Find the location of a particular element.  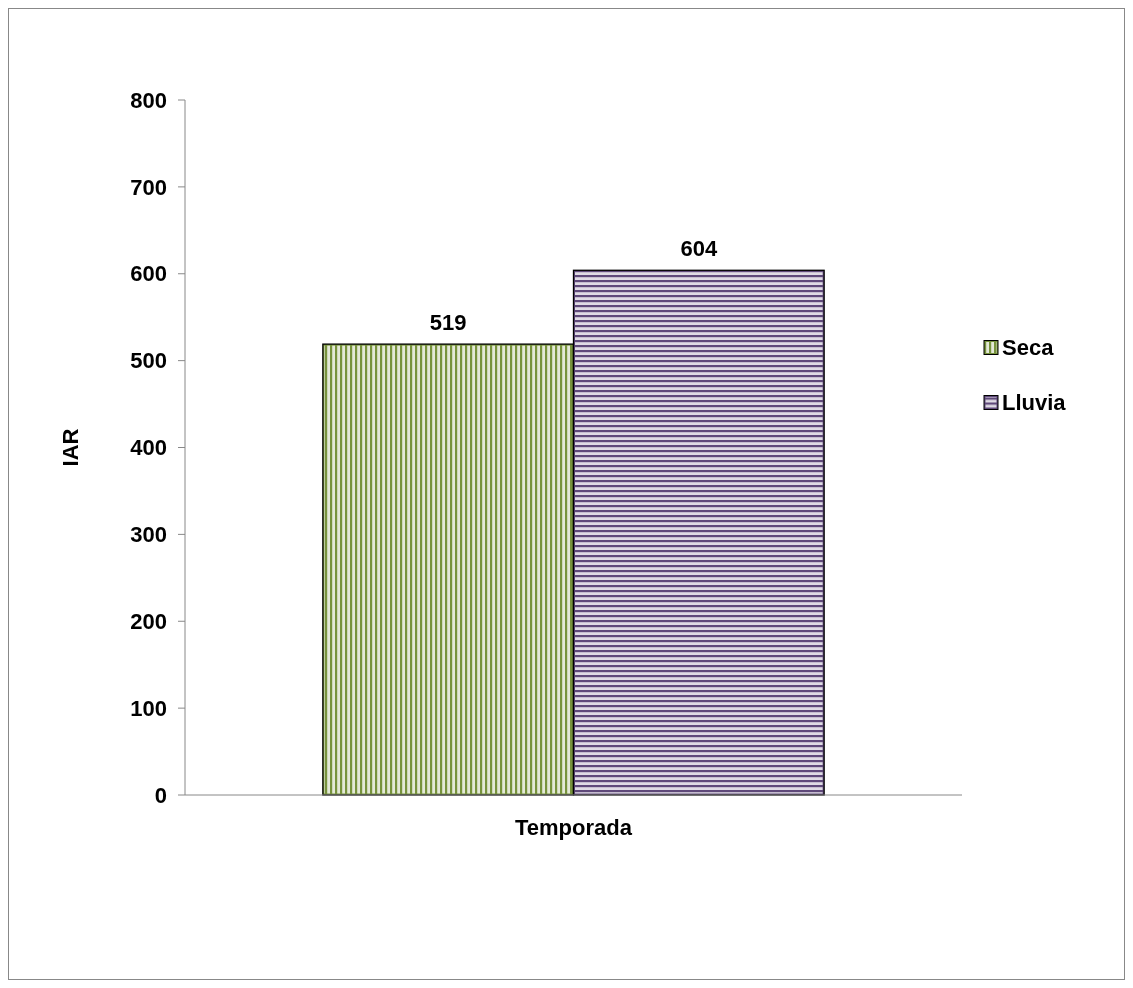

x-tick-label: Temporada is located at coordinates (574, 827).